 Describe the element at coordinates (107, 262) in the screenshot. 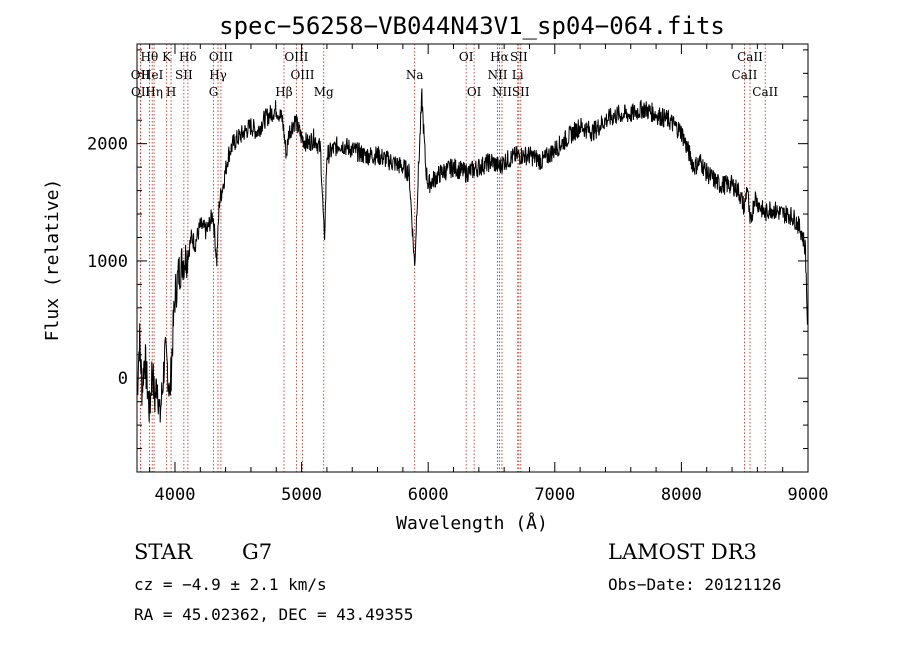

I see `y-tick-label: 1000` at that location.